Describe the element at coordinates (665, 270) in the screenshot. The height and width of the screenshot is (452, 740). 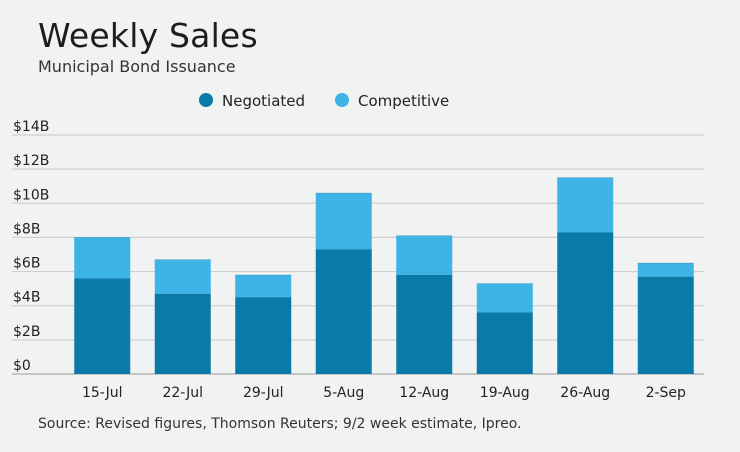
I see `bar-competitive-2-sep` at that location.